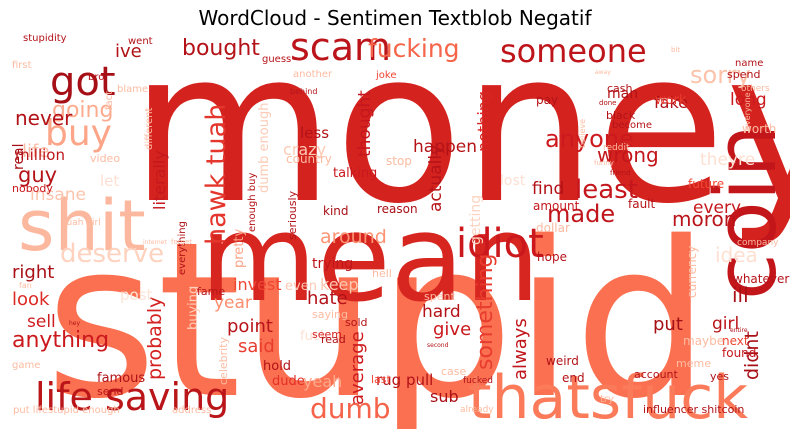 The image size is (790, 429). I want to click on word-worth: worth, so click(759, 129).